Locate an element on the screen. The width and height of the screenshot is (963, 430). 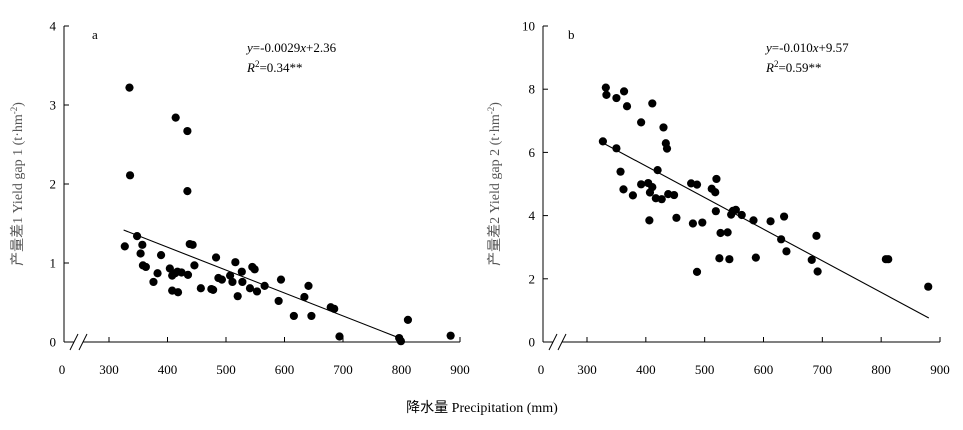
r-squared-value: =0.59** is located at coordinates (799, 67).